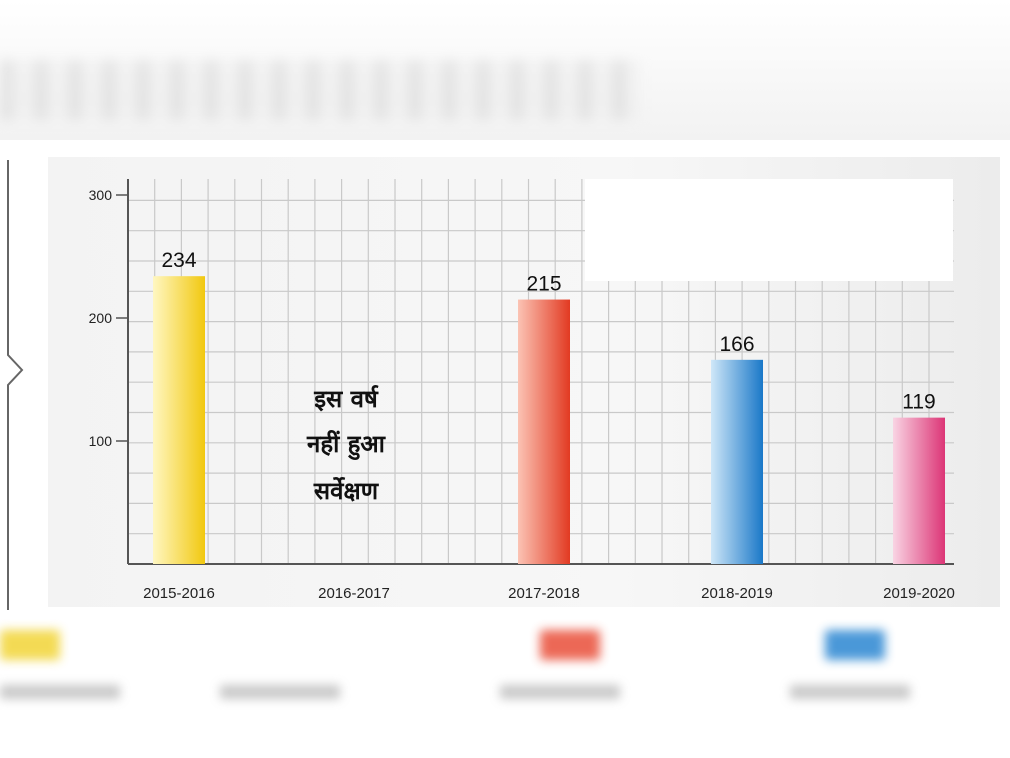 This screenshot has height=758, width=1010. What do you see at coordinates (736, 344) in the screenshot?
I see `data-label-2018-2019: 166` at bounding box center [736, 344].